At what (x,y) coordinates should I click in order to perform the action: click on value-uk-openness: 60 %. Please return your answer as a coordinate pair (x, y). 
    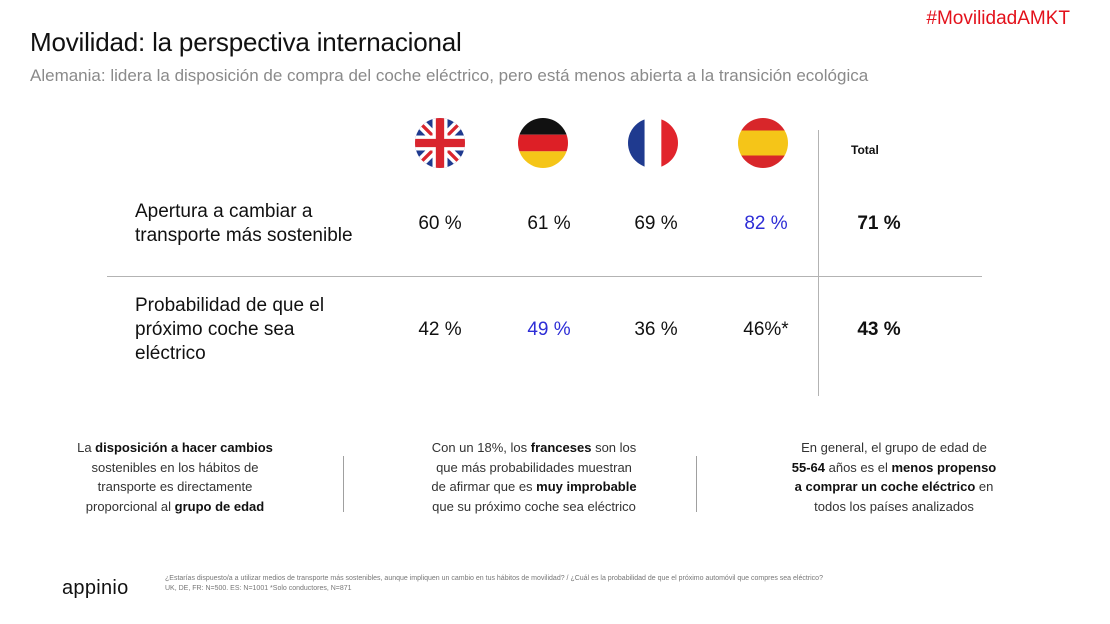
    Looking at the image, I should click on (440, 223).